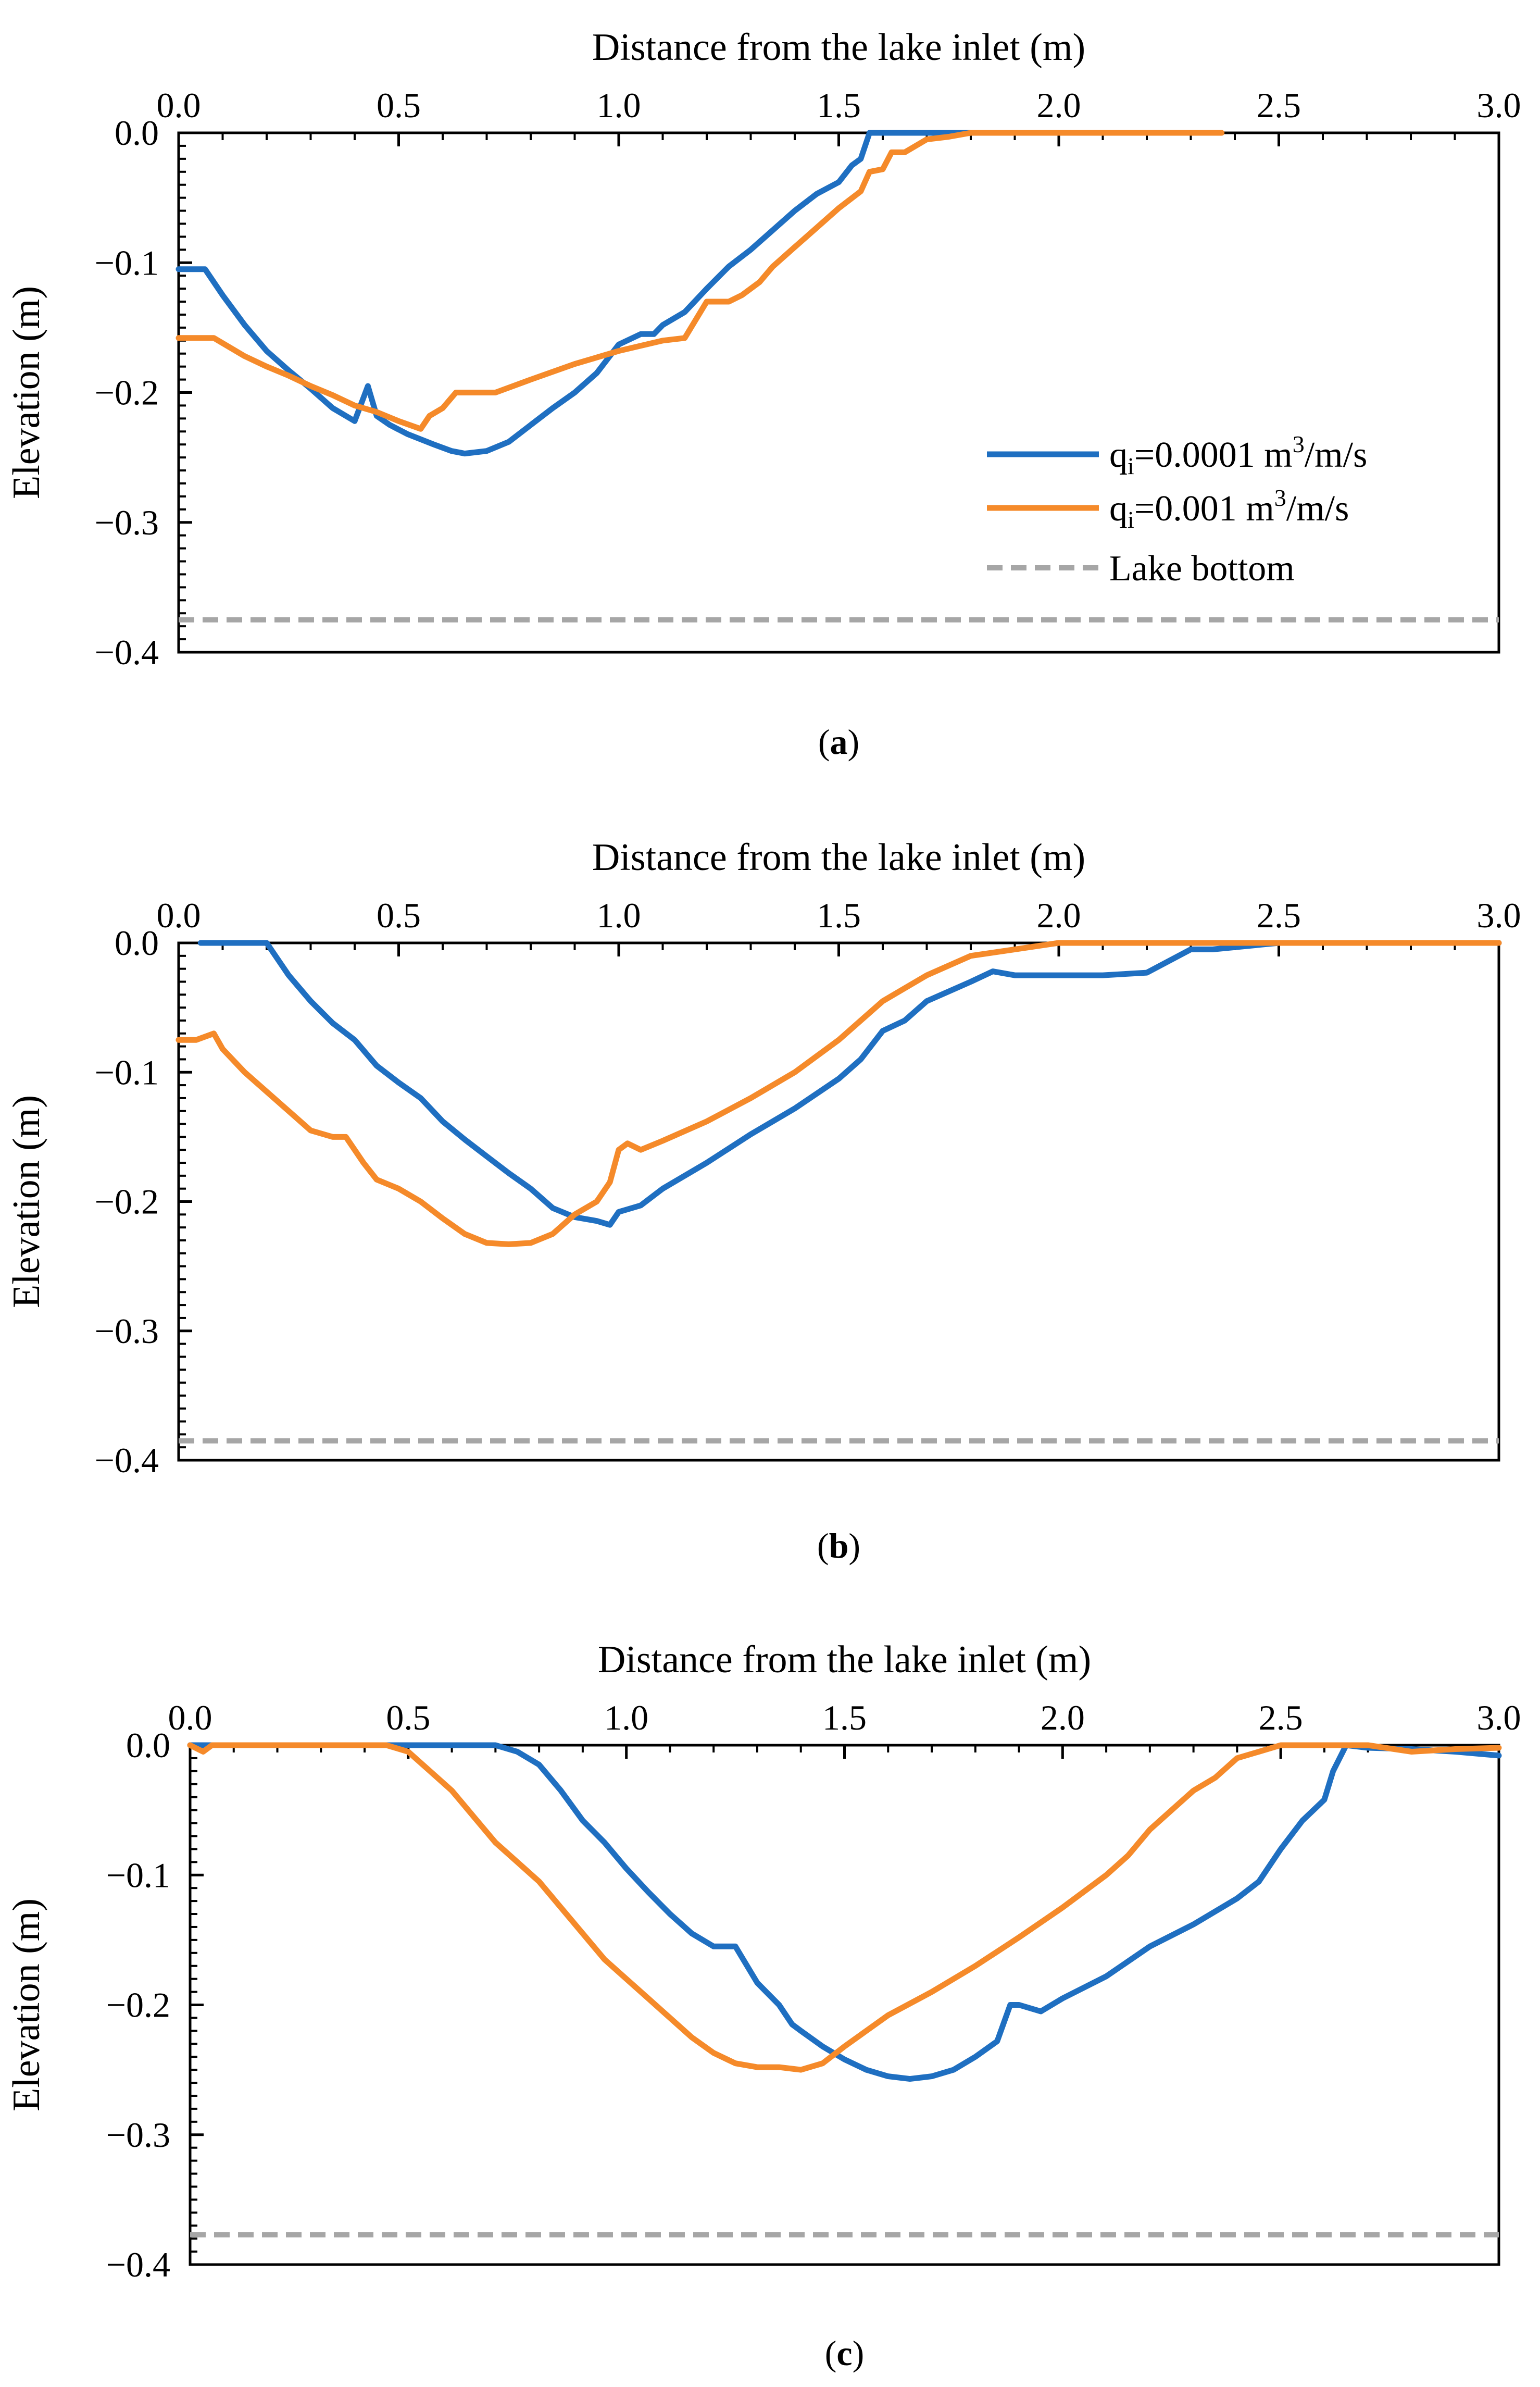 This screenshot has width=1540, height=2387. What do you see at coordinates (1229, 508) in the screenshot?
I see `legend-label: qi=0.001 m3/m/s` at bounding box center [1229, 508].